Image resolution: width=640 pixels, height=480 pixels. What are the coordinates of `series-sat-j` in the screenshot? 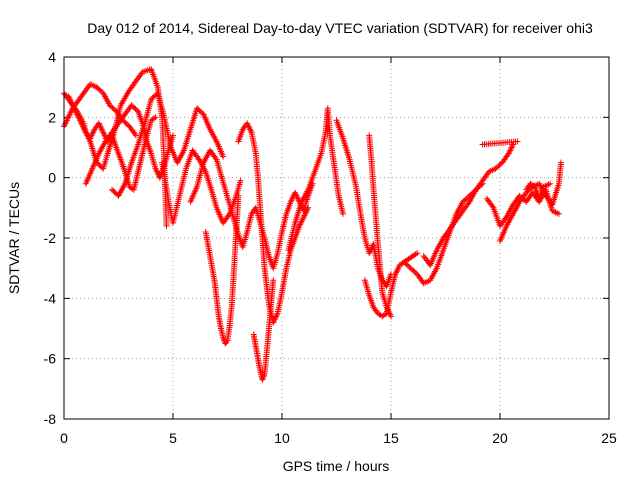 It's located at (263, 330).